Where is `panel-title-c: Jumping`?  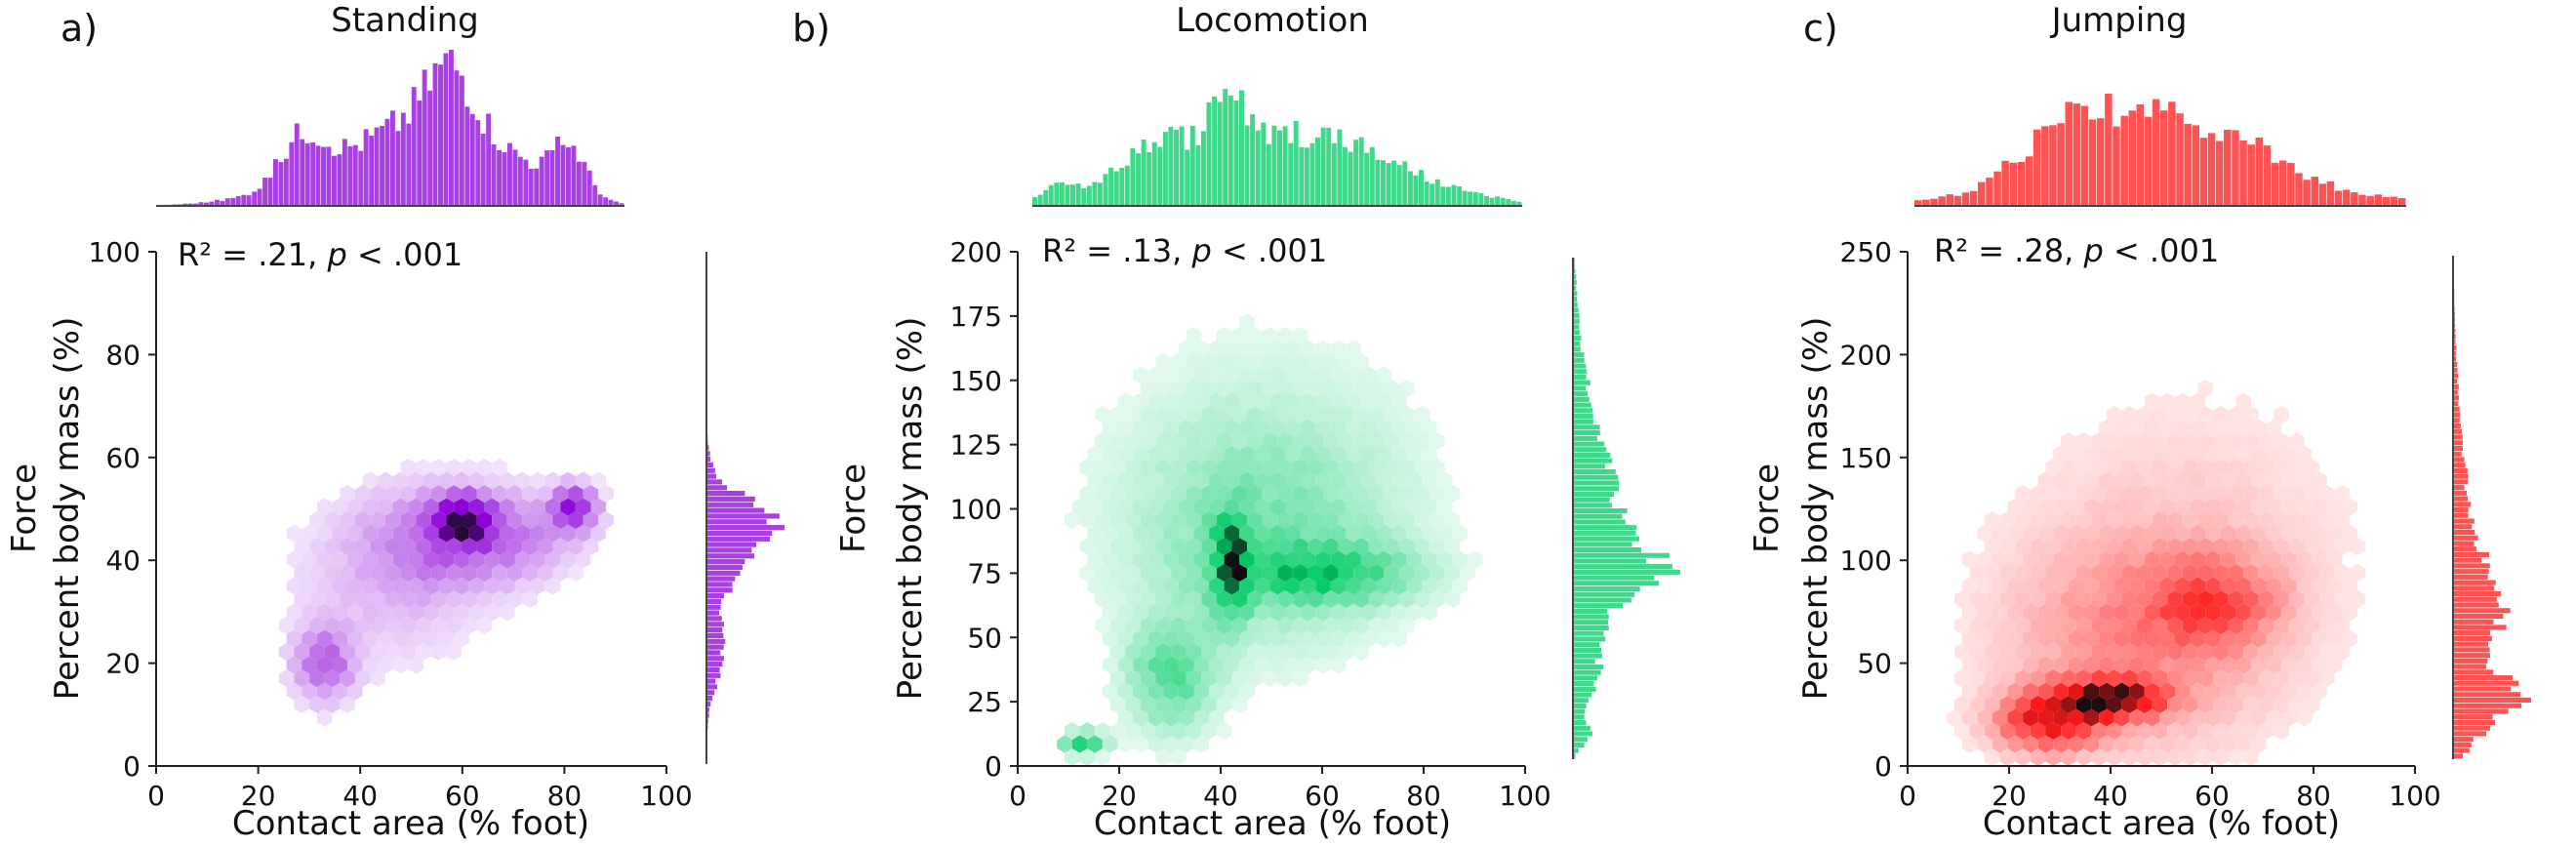 panel-title-c: Jumping is located at coordinates (2119, 20).